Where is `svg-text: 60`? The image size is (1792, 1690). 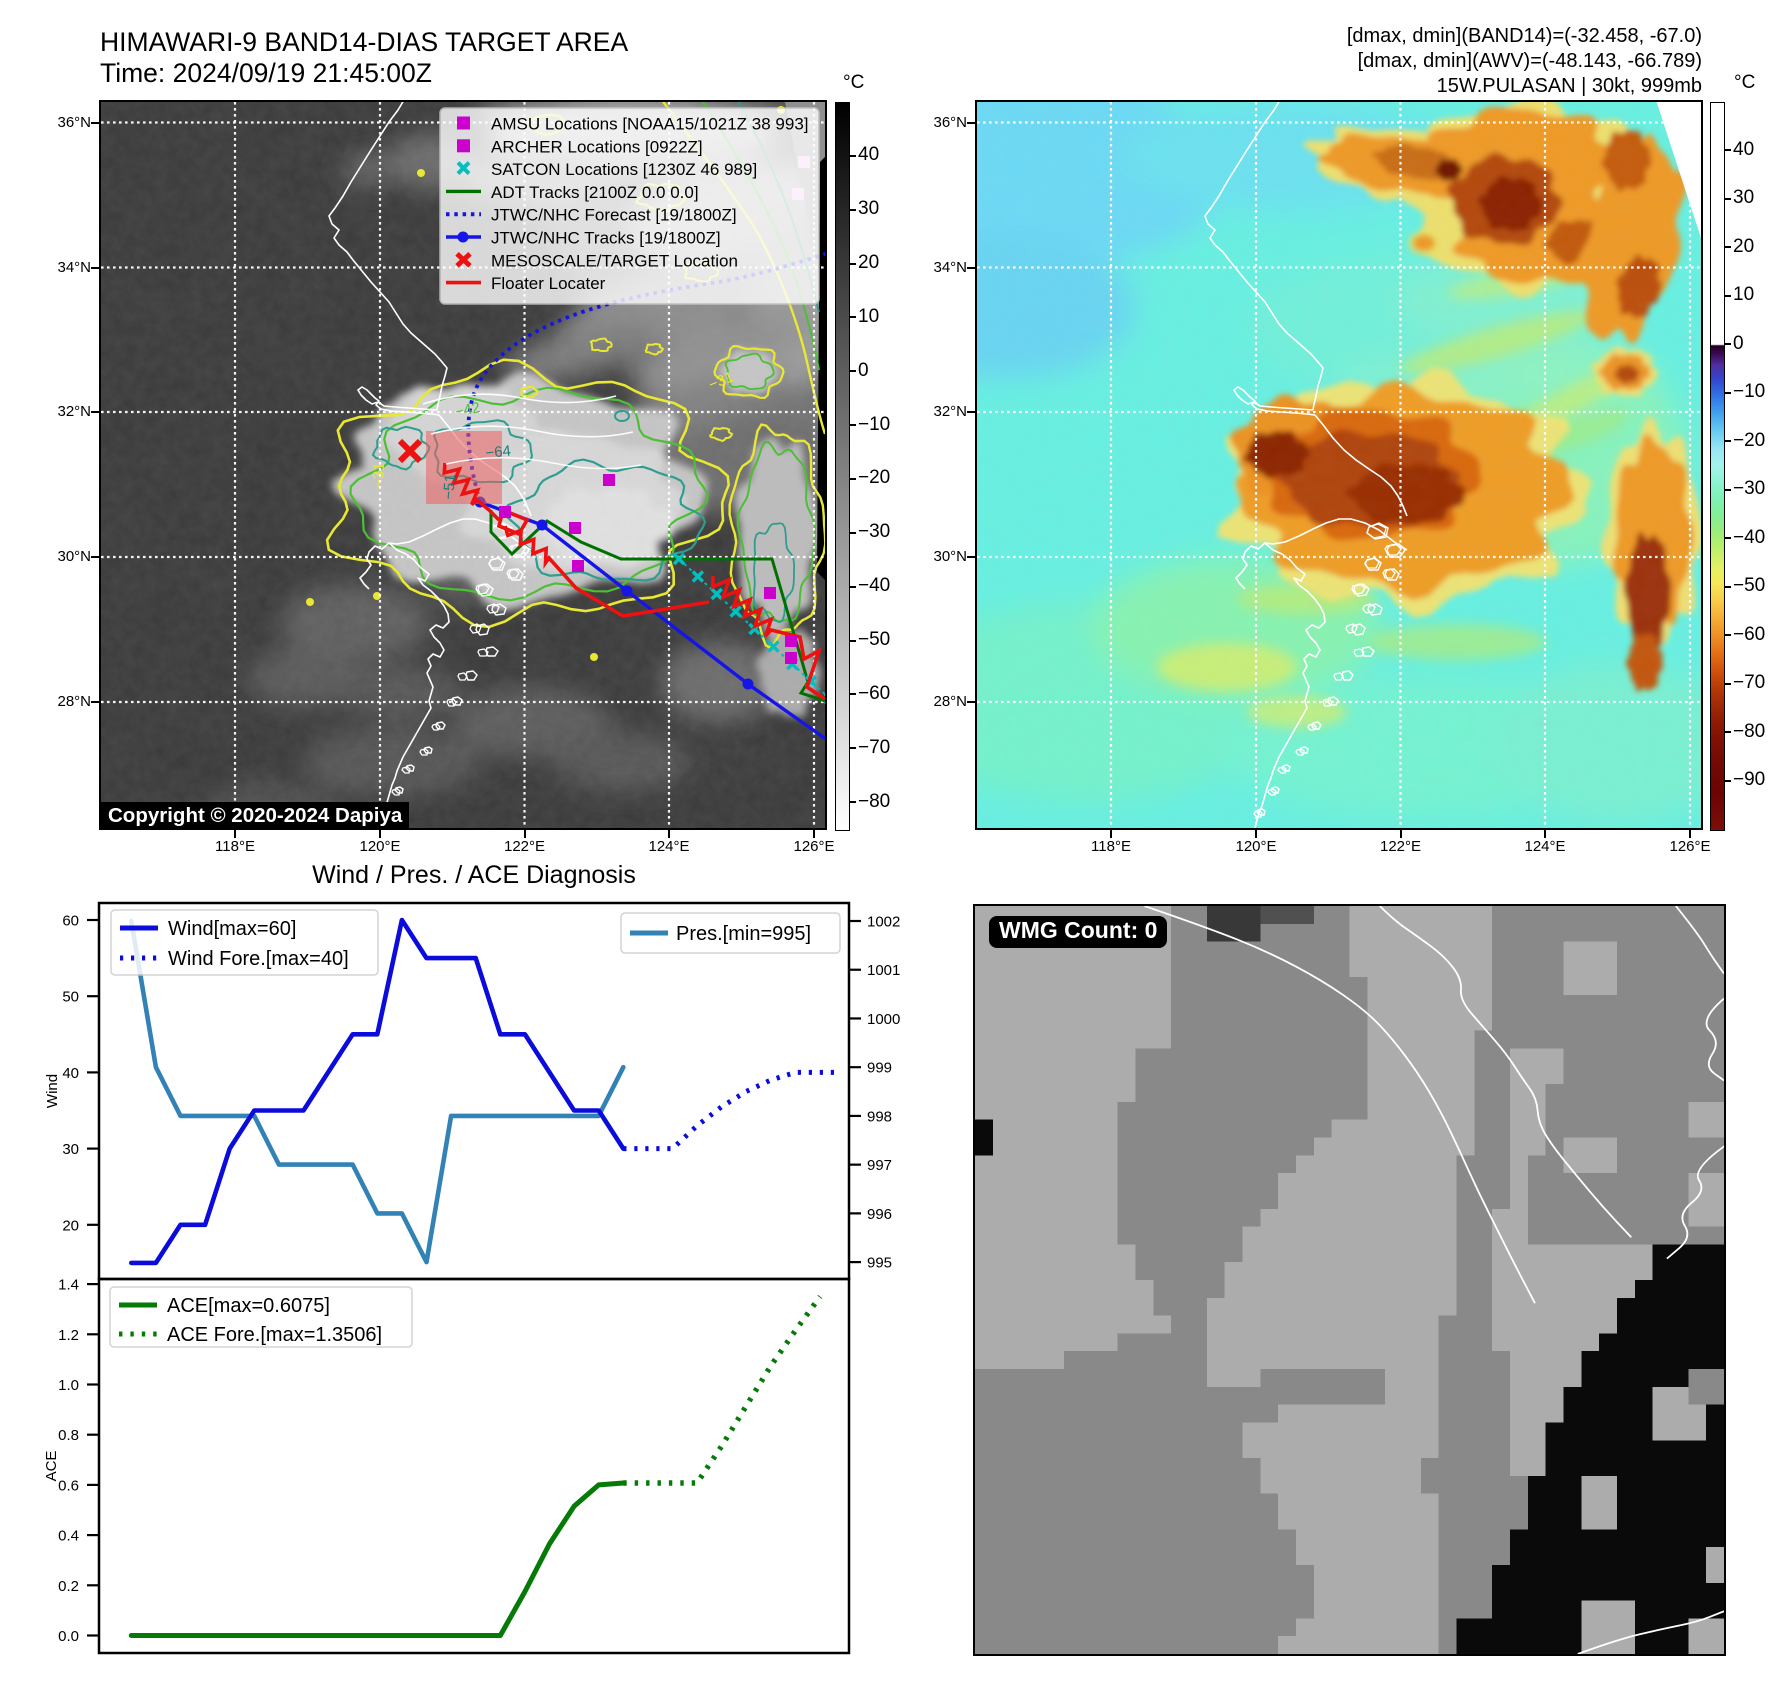 svg-text: 60 is located at coordinates (70, 921).